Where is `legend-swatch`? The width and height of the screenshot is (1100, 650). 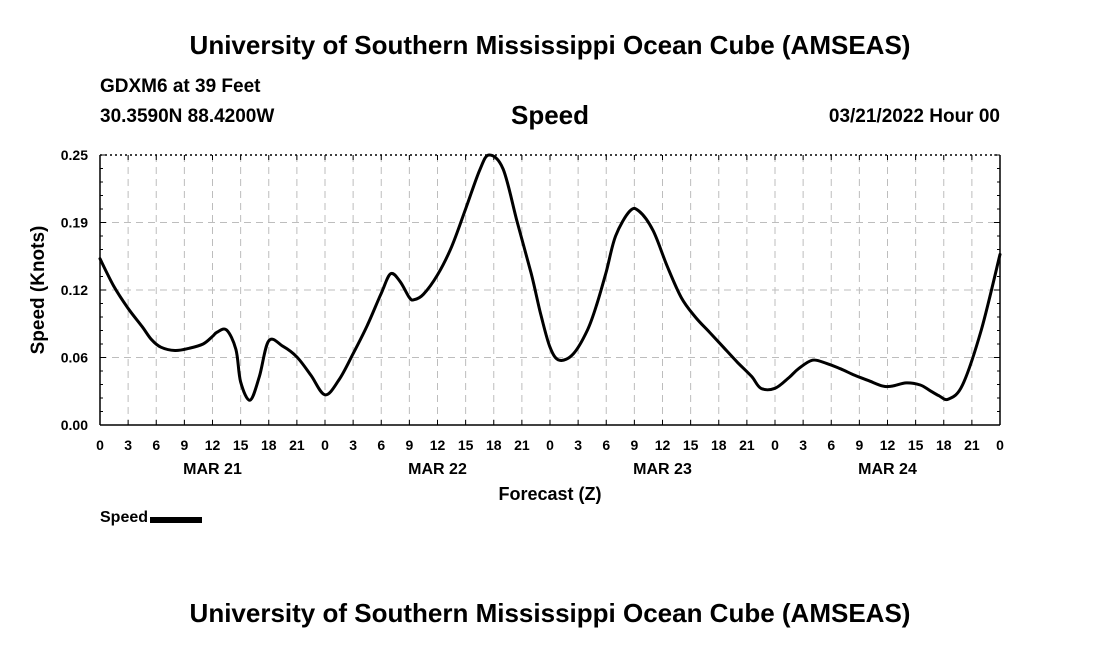
legend-swatch is located at coordinates (176, 519).